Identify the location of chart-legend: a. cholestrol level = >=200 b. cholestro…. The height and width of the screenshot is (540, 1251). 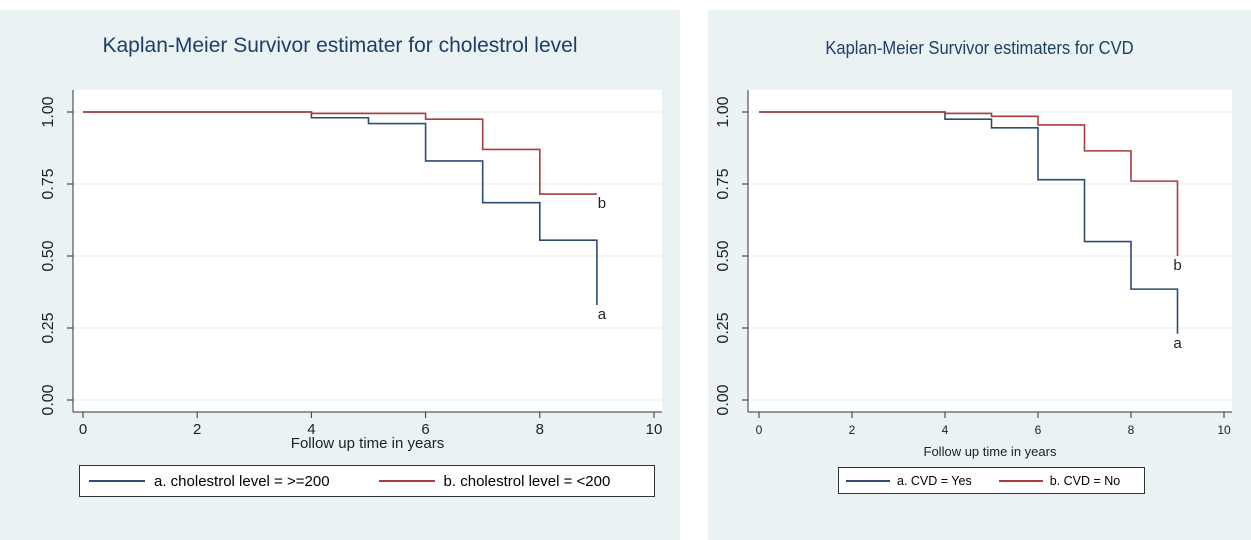
(367, 481).